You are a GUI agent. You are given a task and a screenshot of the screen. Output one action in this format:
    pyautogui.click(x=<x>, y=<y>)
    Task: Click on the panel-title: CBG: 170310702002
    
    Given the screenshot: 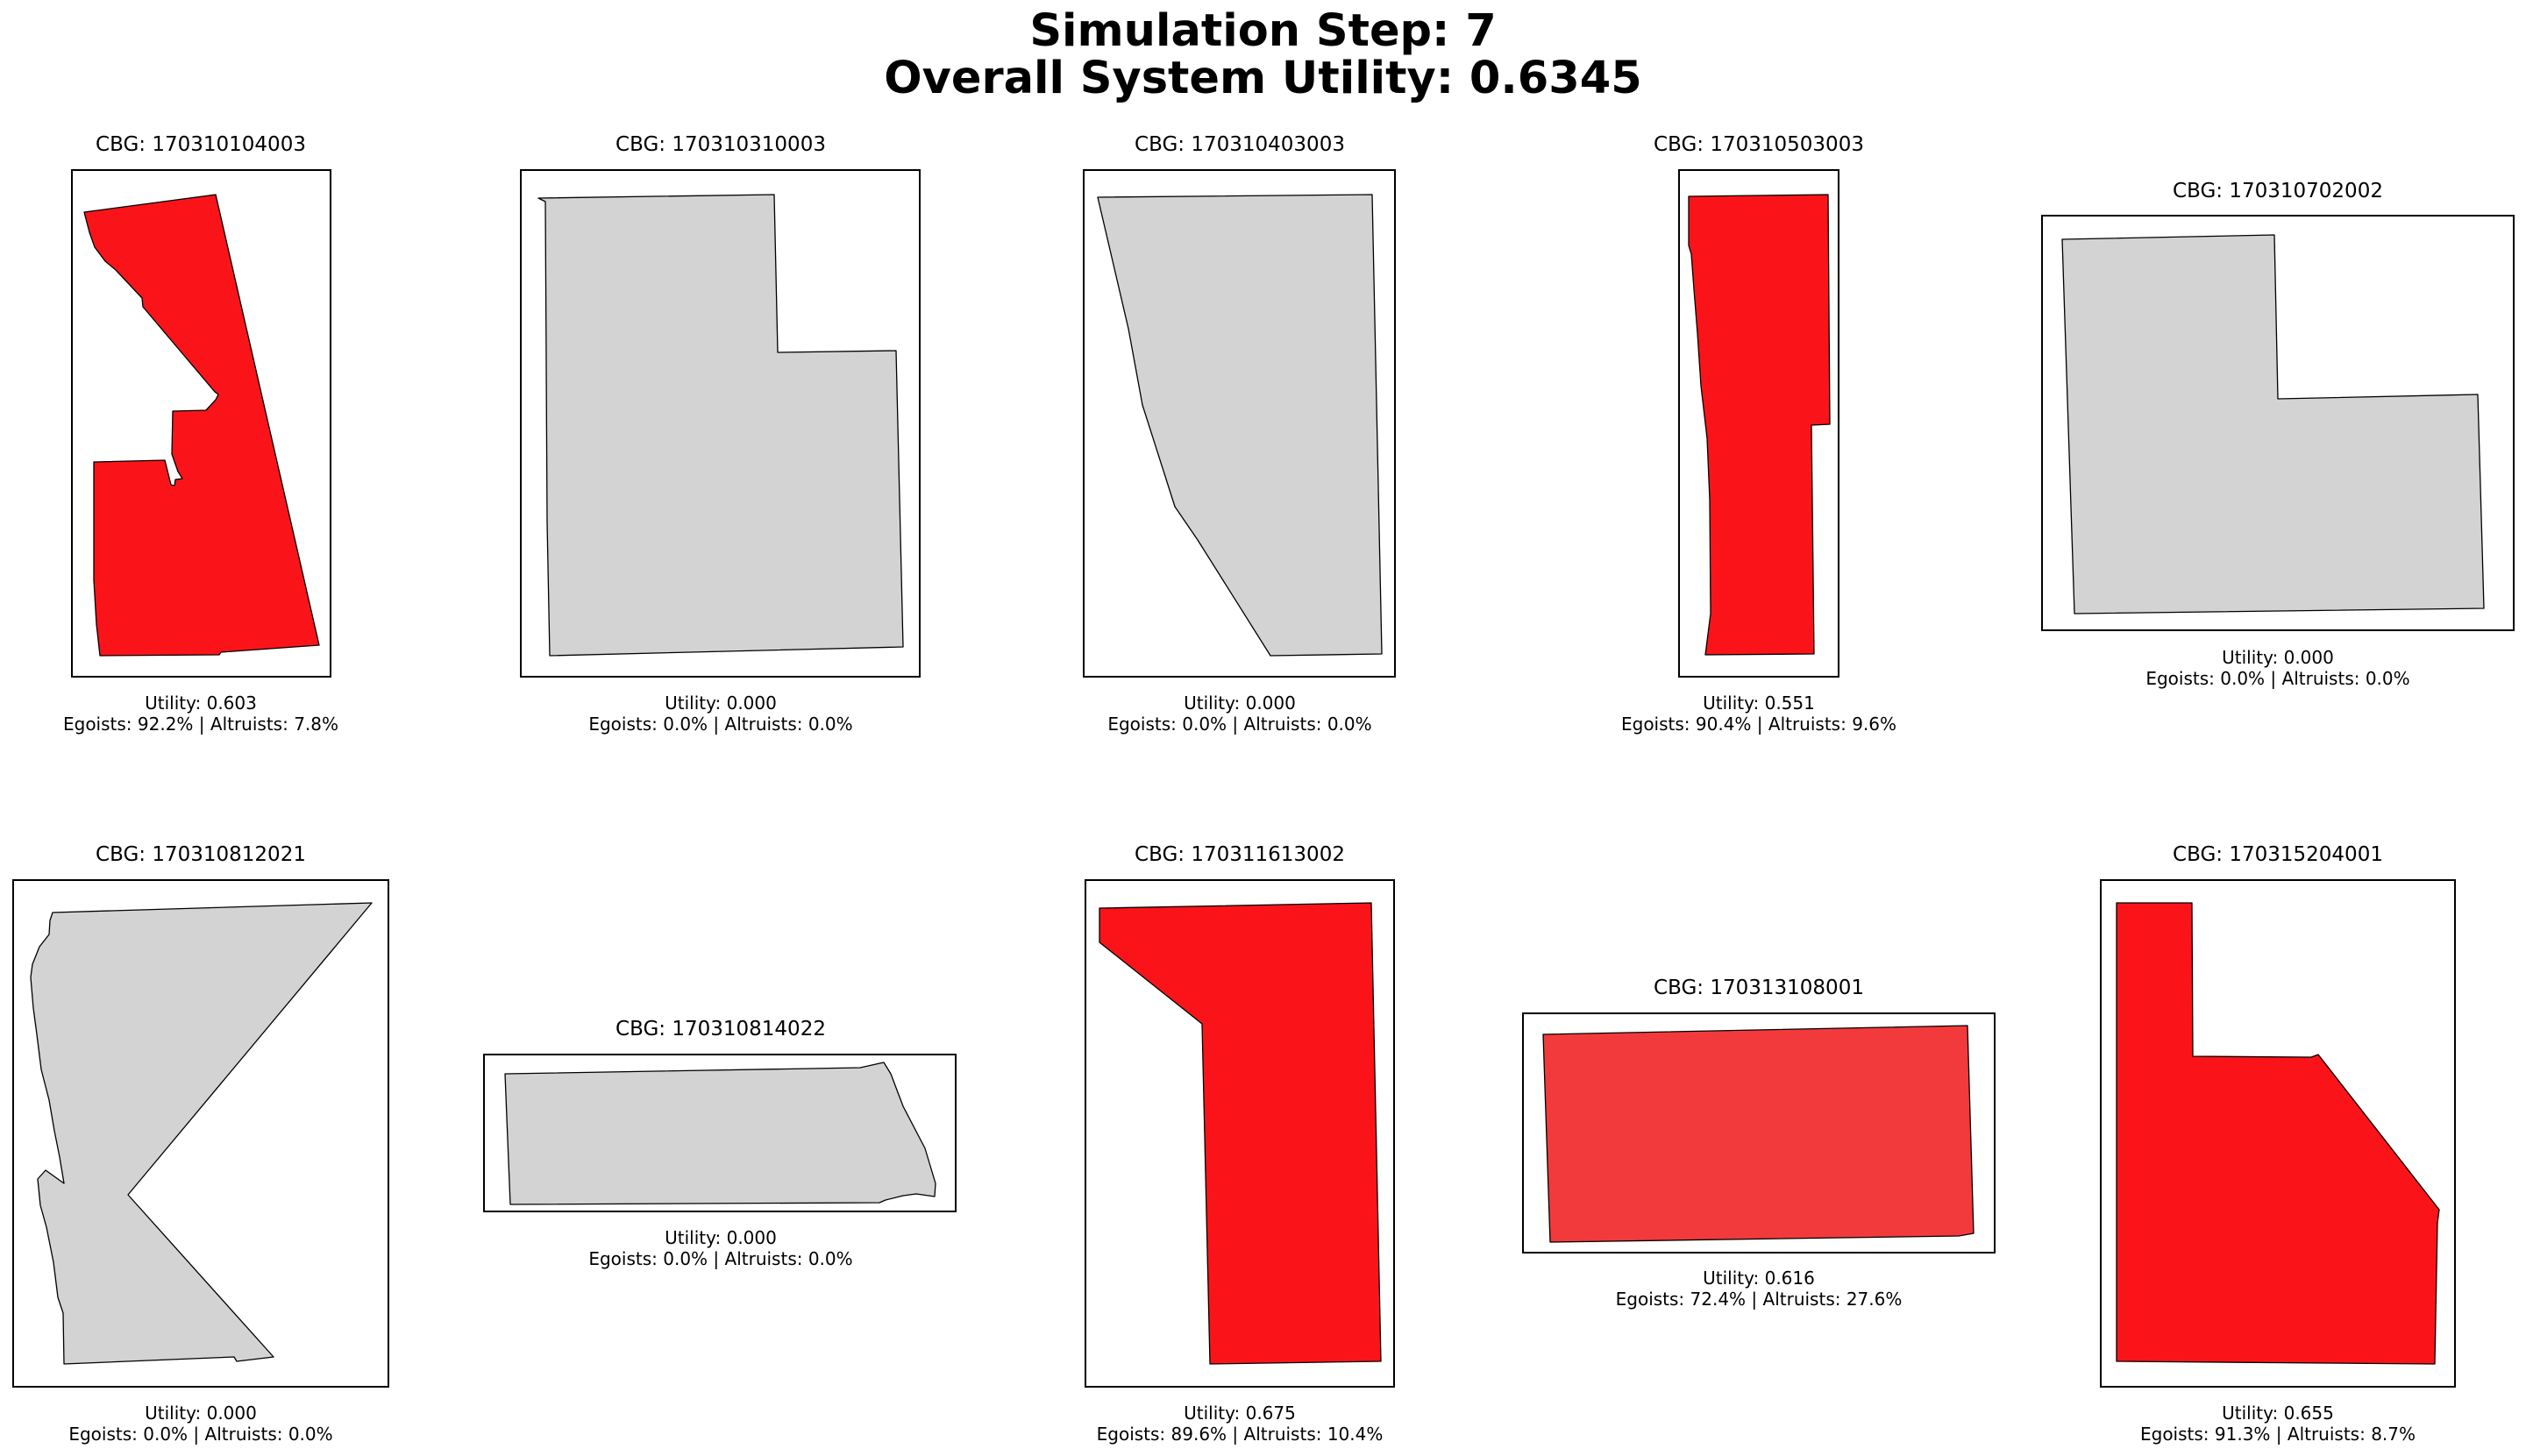 What is the action you would take?
    pyautogui.click(x=2278, y=191)
    